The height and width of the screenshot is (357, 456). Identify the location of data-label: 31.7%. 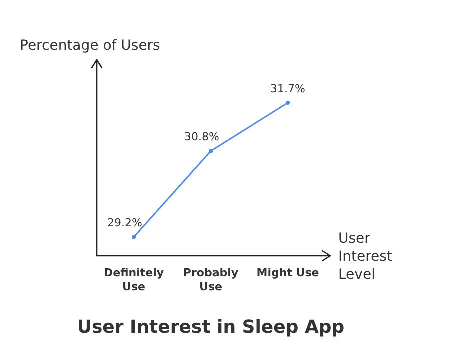
(288, 89).